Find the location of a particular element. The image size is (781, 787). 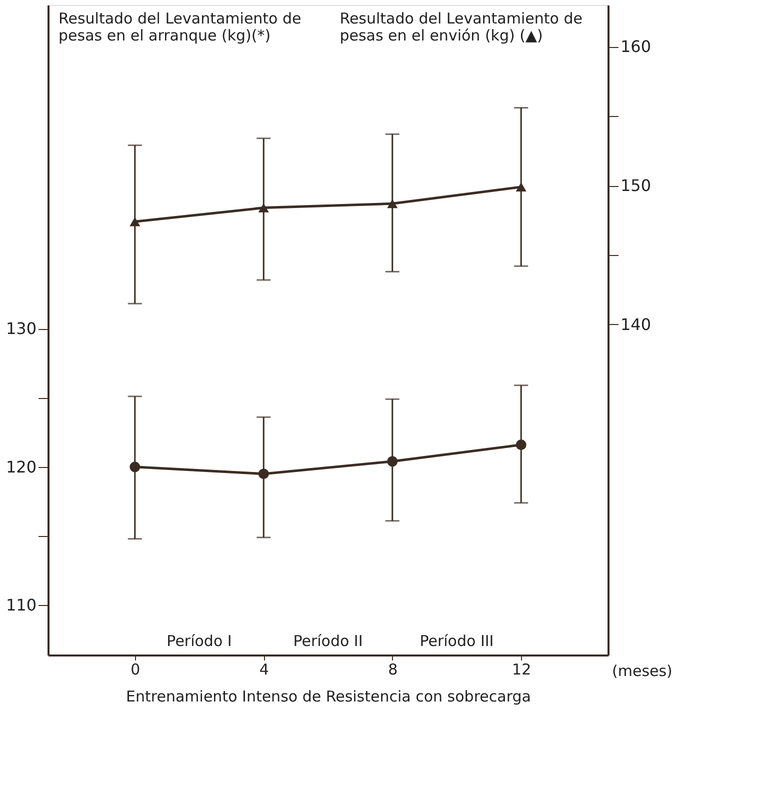

text: (meses) is located at coordinates (642, 671).